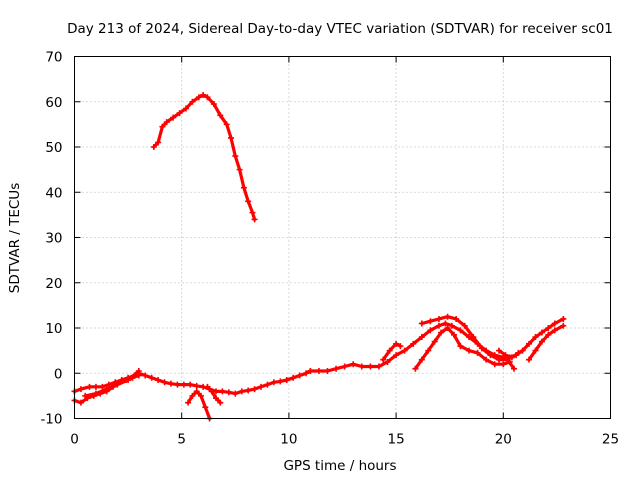 This screenshot has height=484, width=640. What do you see at coordinates (610, 440) in the screenshot?
I see `x-tick-label: 25` at bounding box center [610, 440].